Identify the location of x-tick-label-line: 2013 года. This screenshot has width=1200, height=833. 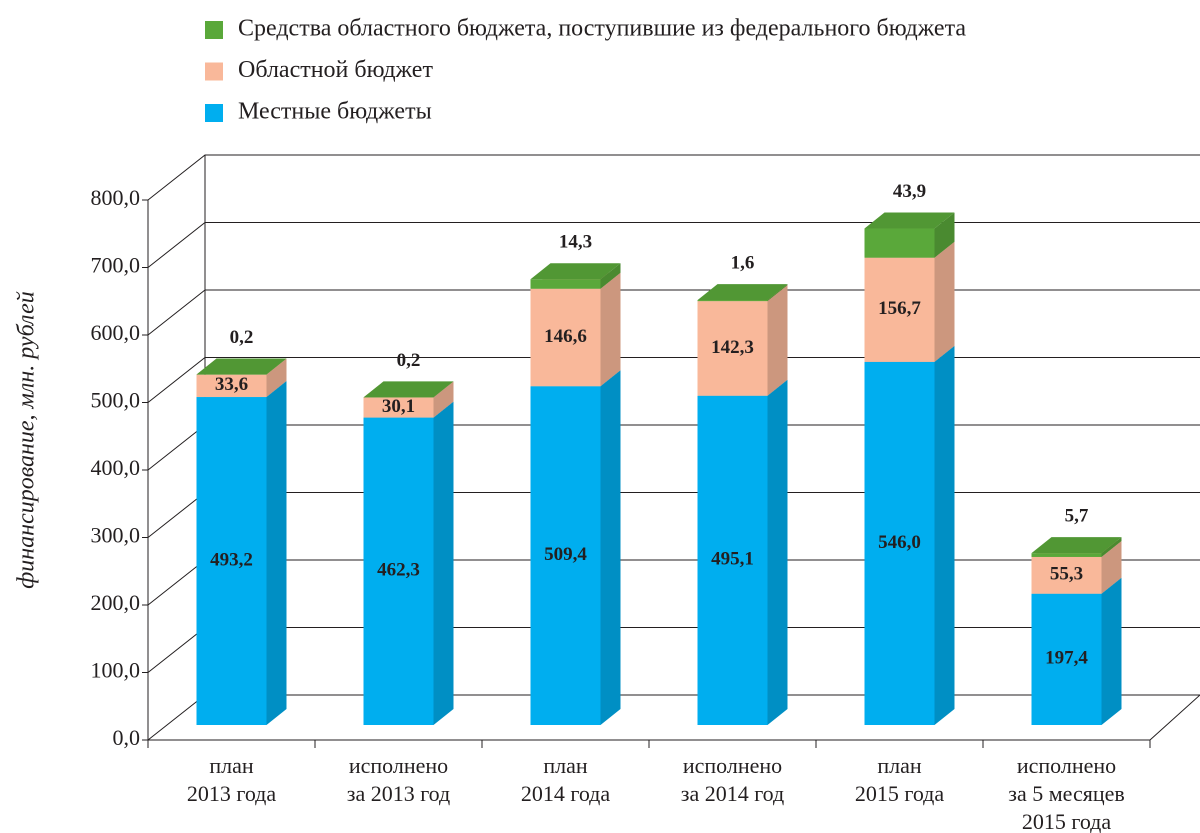
(232, 793).